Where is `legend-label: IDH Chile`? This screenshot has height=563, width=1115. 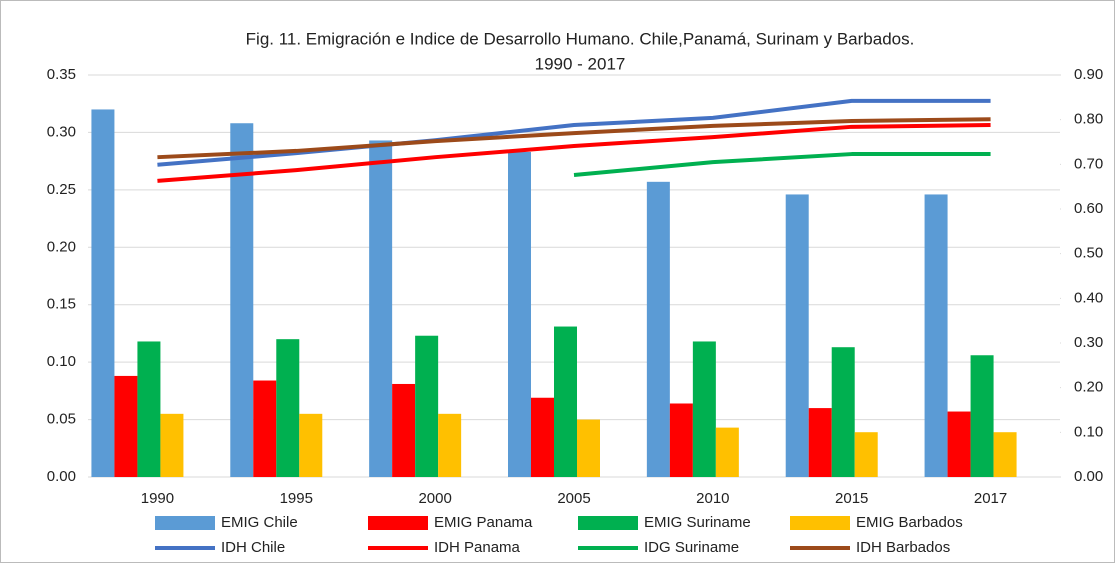
legend-label: IDH Chile is located at coordinates (253, 547).